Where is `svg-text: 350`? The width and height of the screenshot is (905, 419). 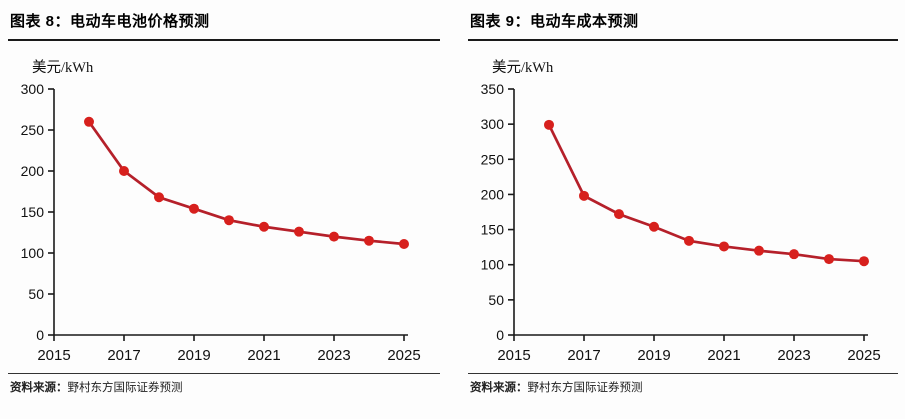
svg-text: 350 is located at coordinates (493, 89).